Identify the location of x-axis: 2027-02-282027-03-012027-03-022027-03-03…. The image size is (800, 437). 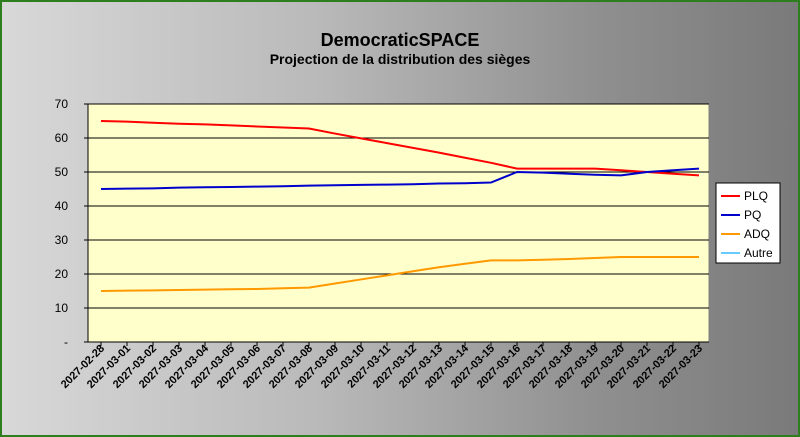
(384, 366).